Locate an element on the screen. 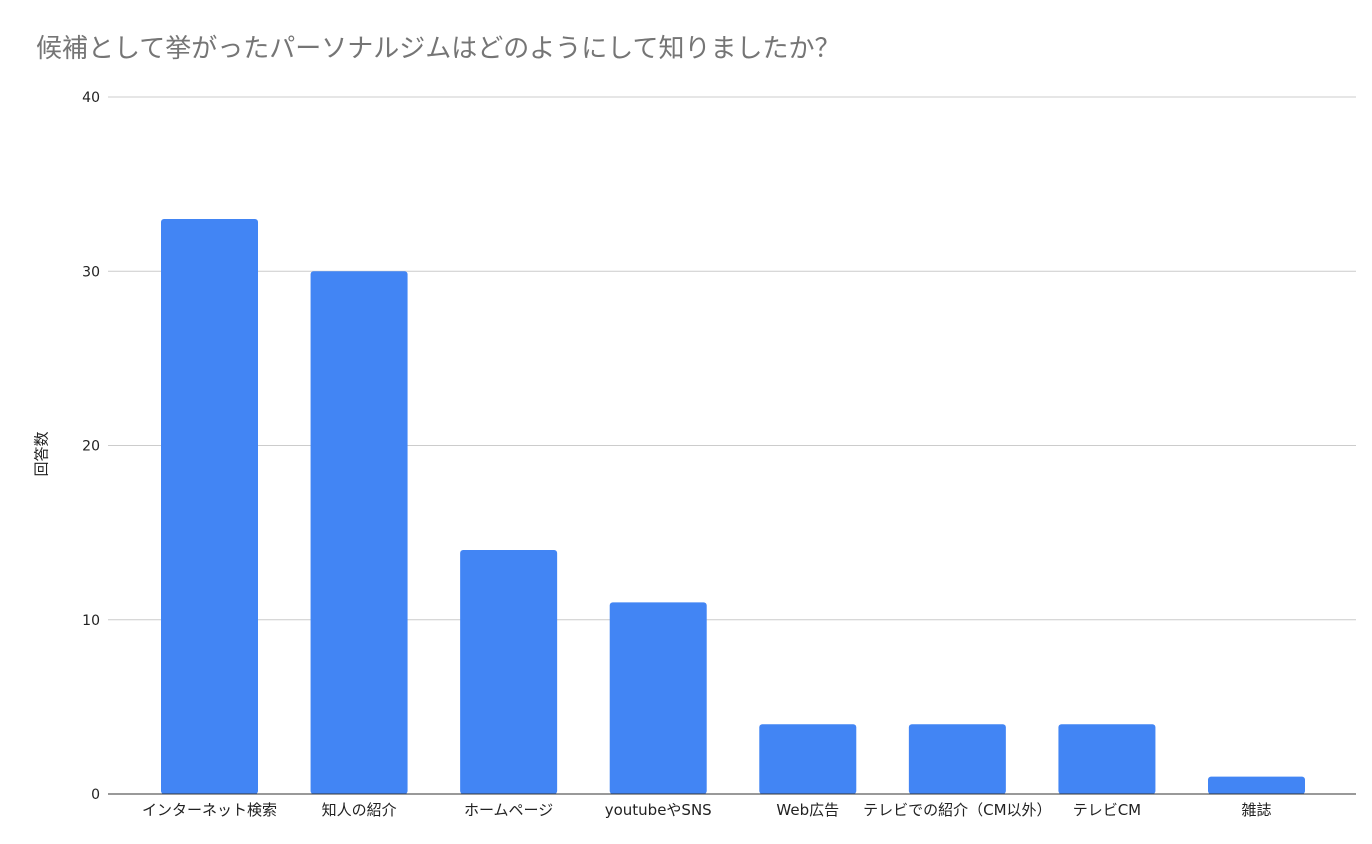 The width and height of the screenshot is (1372, 844). y-tick-label: 20 is located at coordinates (91, 447).